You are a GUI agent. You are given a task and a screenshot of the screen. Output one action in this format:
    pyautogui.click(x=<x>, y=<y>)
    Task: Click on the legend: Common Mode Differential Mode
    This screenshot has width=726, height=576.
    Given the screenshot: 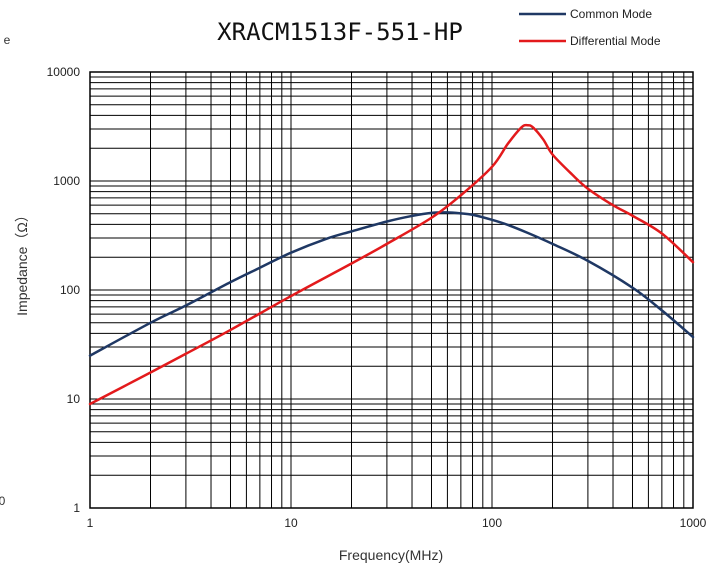 What is the action you would take?
    pyautogui.click(x=590, y=27)
    